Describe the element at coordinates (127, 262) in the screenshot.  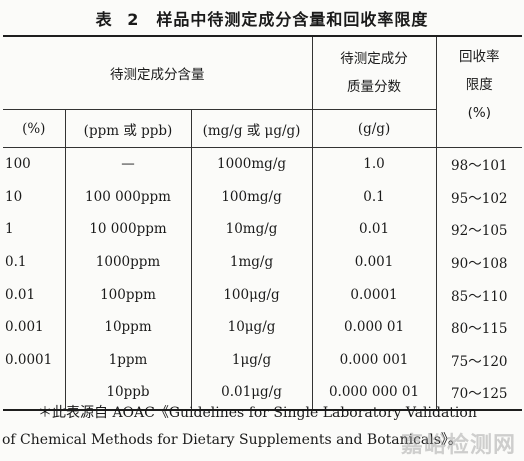
I see `cell-ppm: 1000ppm` at that location.